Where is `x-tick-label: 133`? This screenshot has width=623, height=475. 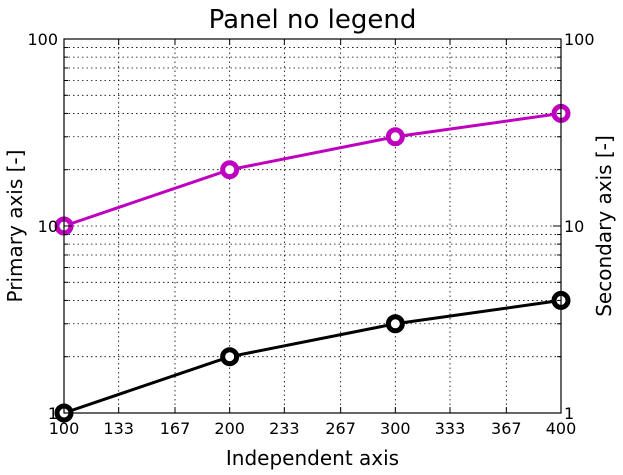 x-tick-label: 133 is located at coordinates (118, 428).